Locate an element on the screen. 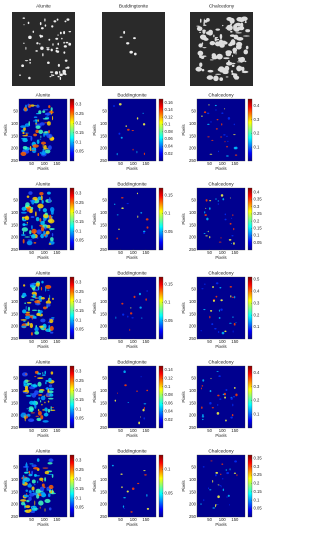  map-texture is located at coordinates (219, 484).